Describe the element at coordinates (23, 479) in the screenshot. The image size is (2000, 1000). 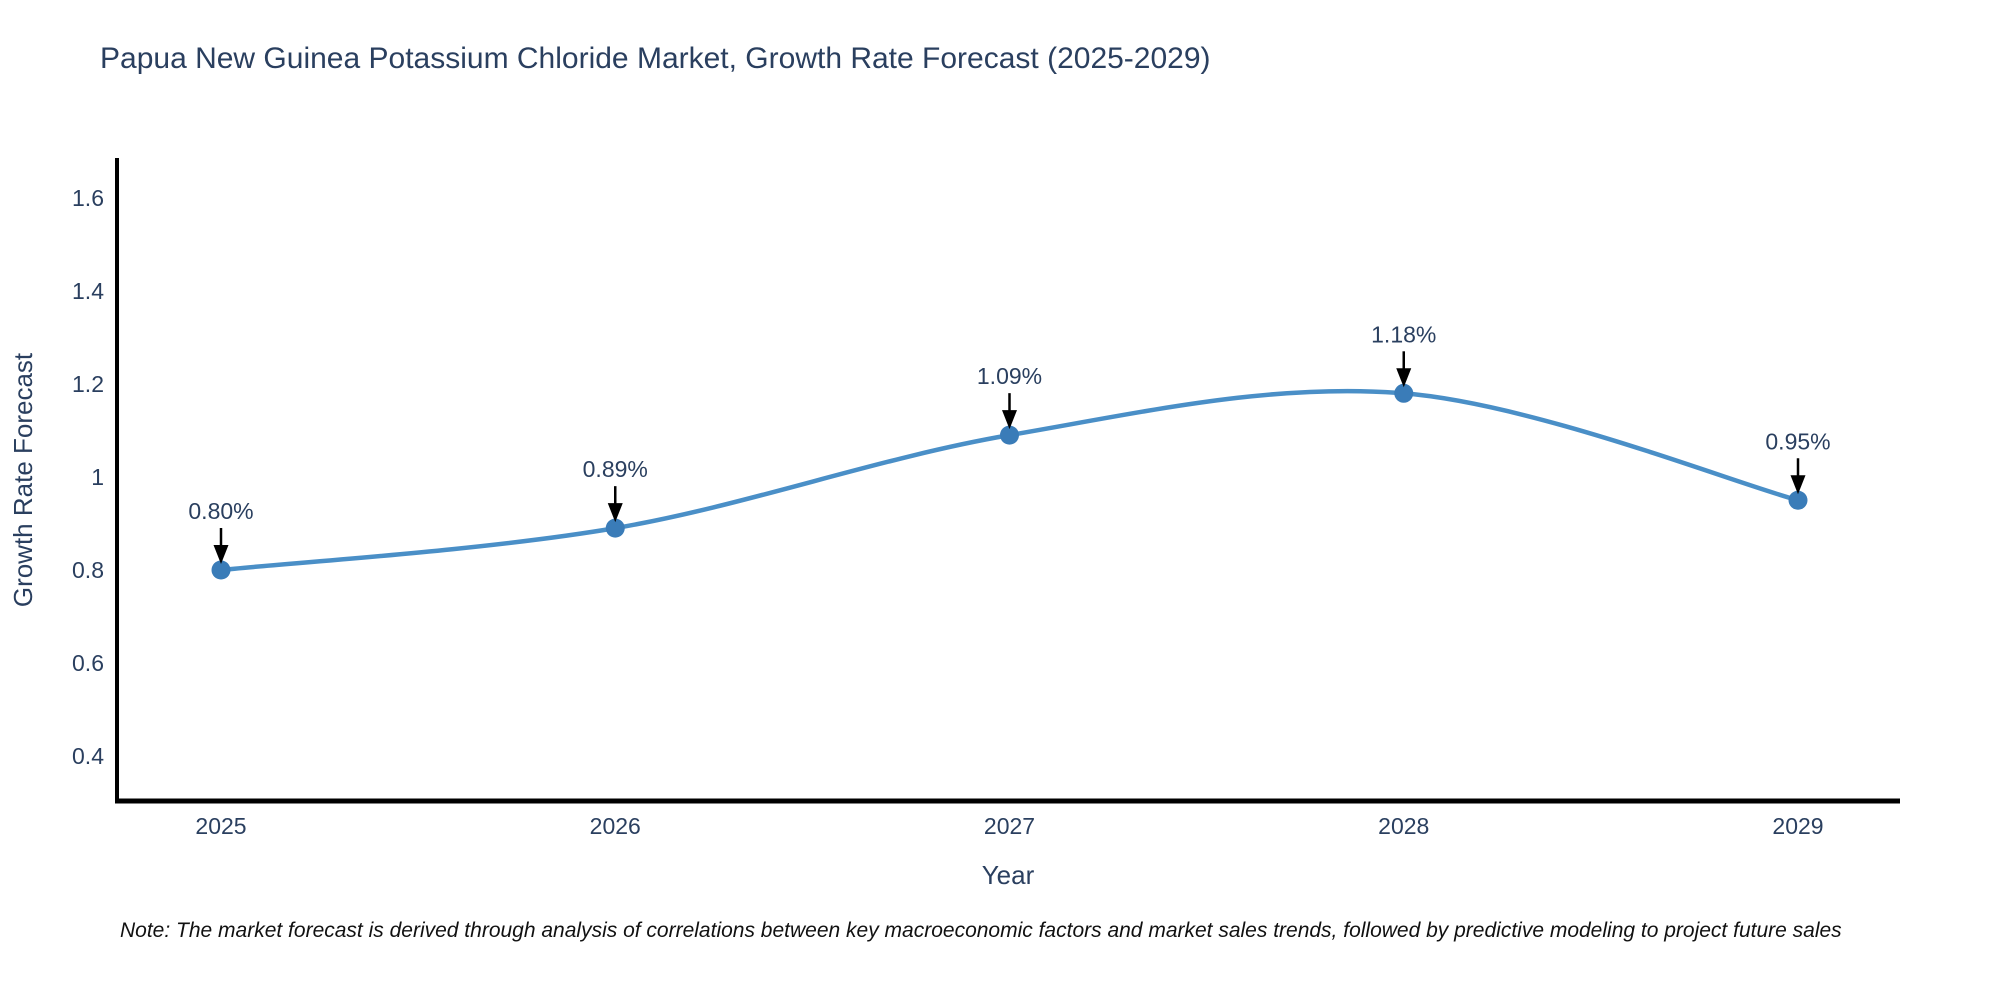
I see `y-axis-title: Growth Rate Forecast` at that location.